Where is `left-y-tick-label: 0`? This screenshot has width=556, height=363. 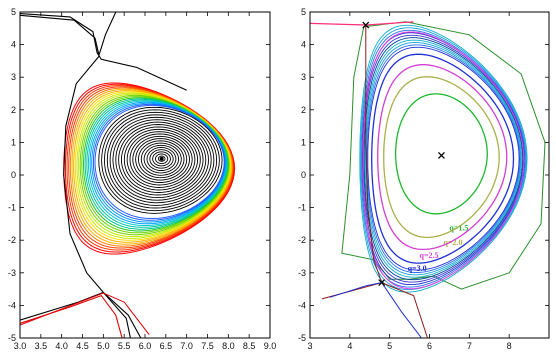
left-y-tick-label: 0 is located at coordinates (13, 175).